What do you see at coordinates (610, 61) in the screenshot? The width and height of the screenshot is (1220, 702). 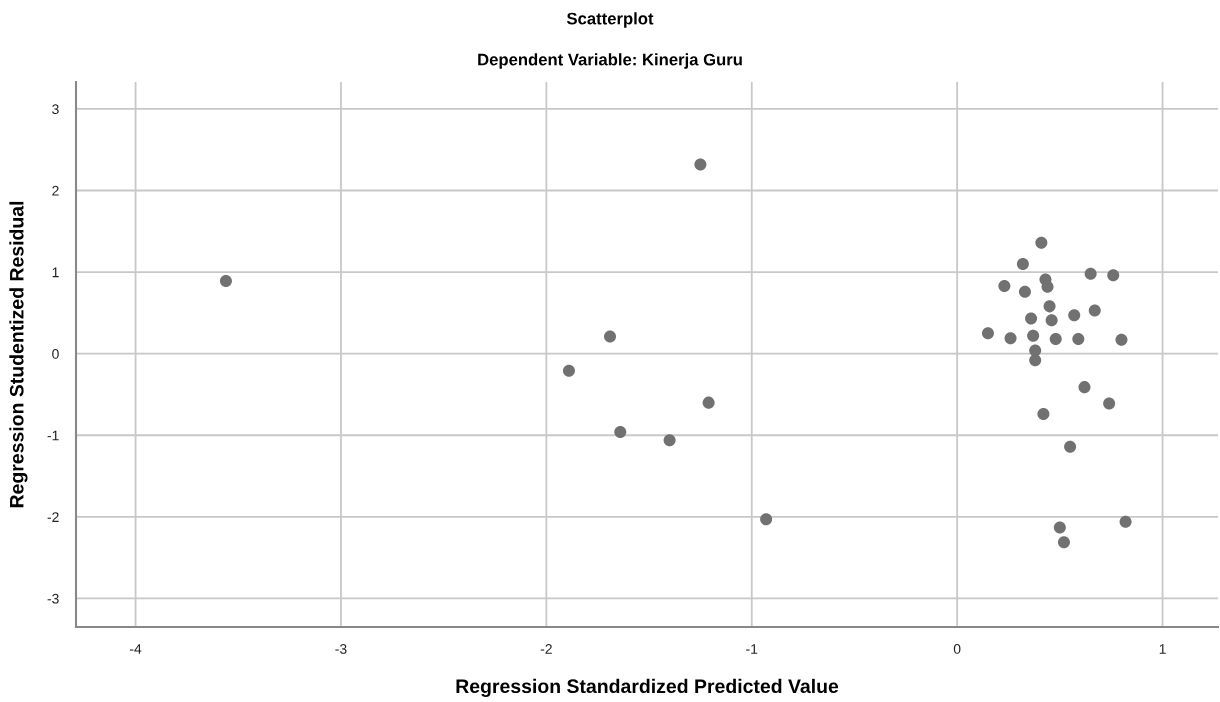 I see `chart-subtitle: Dependent Variable: Kinerja Guru` at bounding box center [610, 61].